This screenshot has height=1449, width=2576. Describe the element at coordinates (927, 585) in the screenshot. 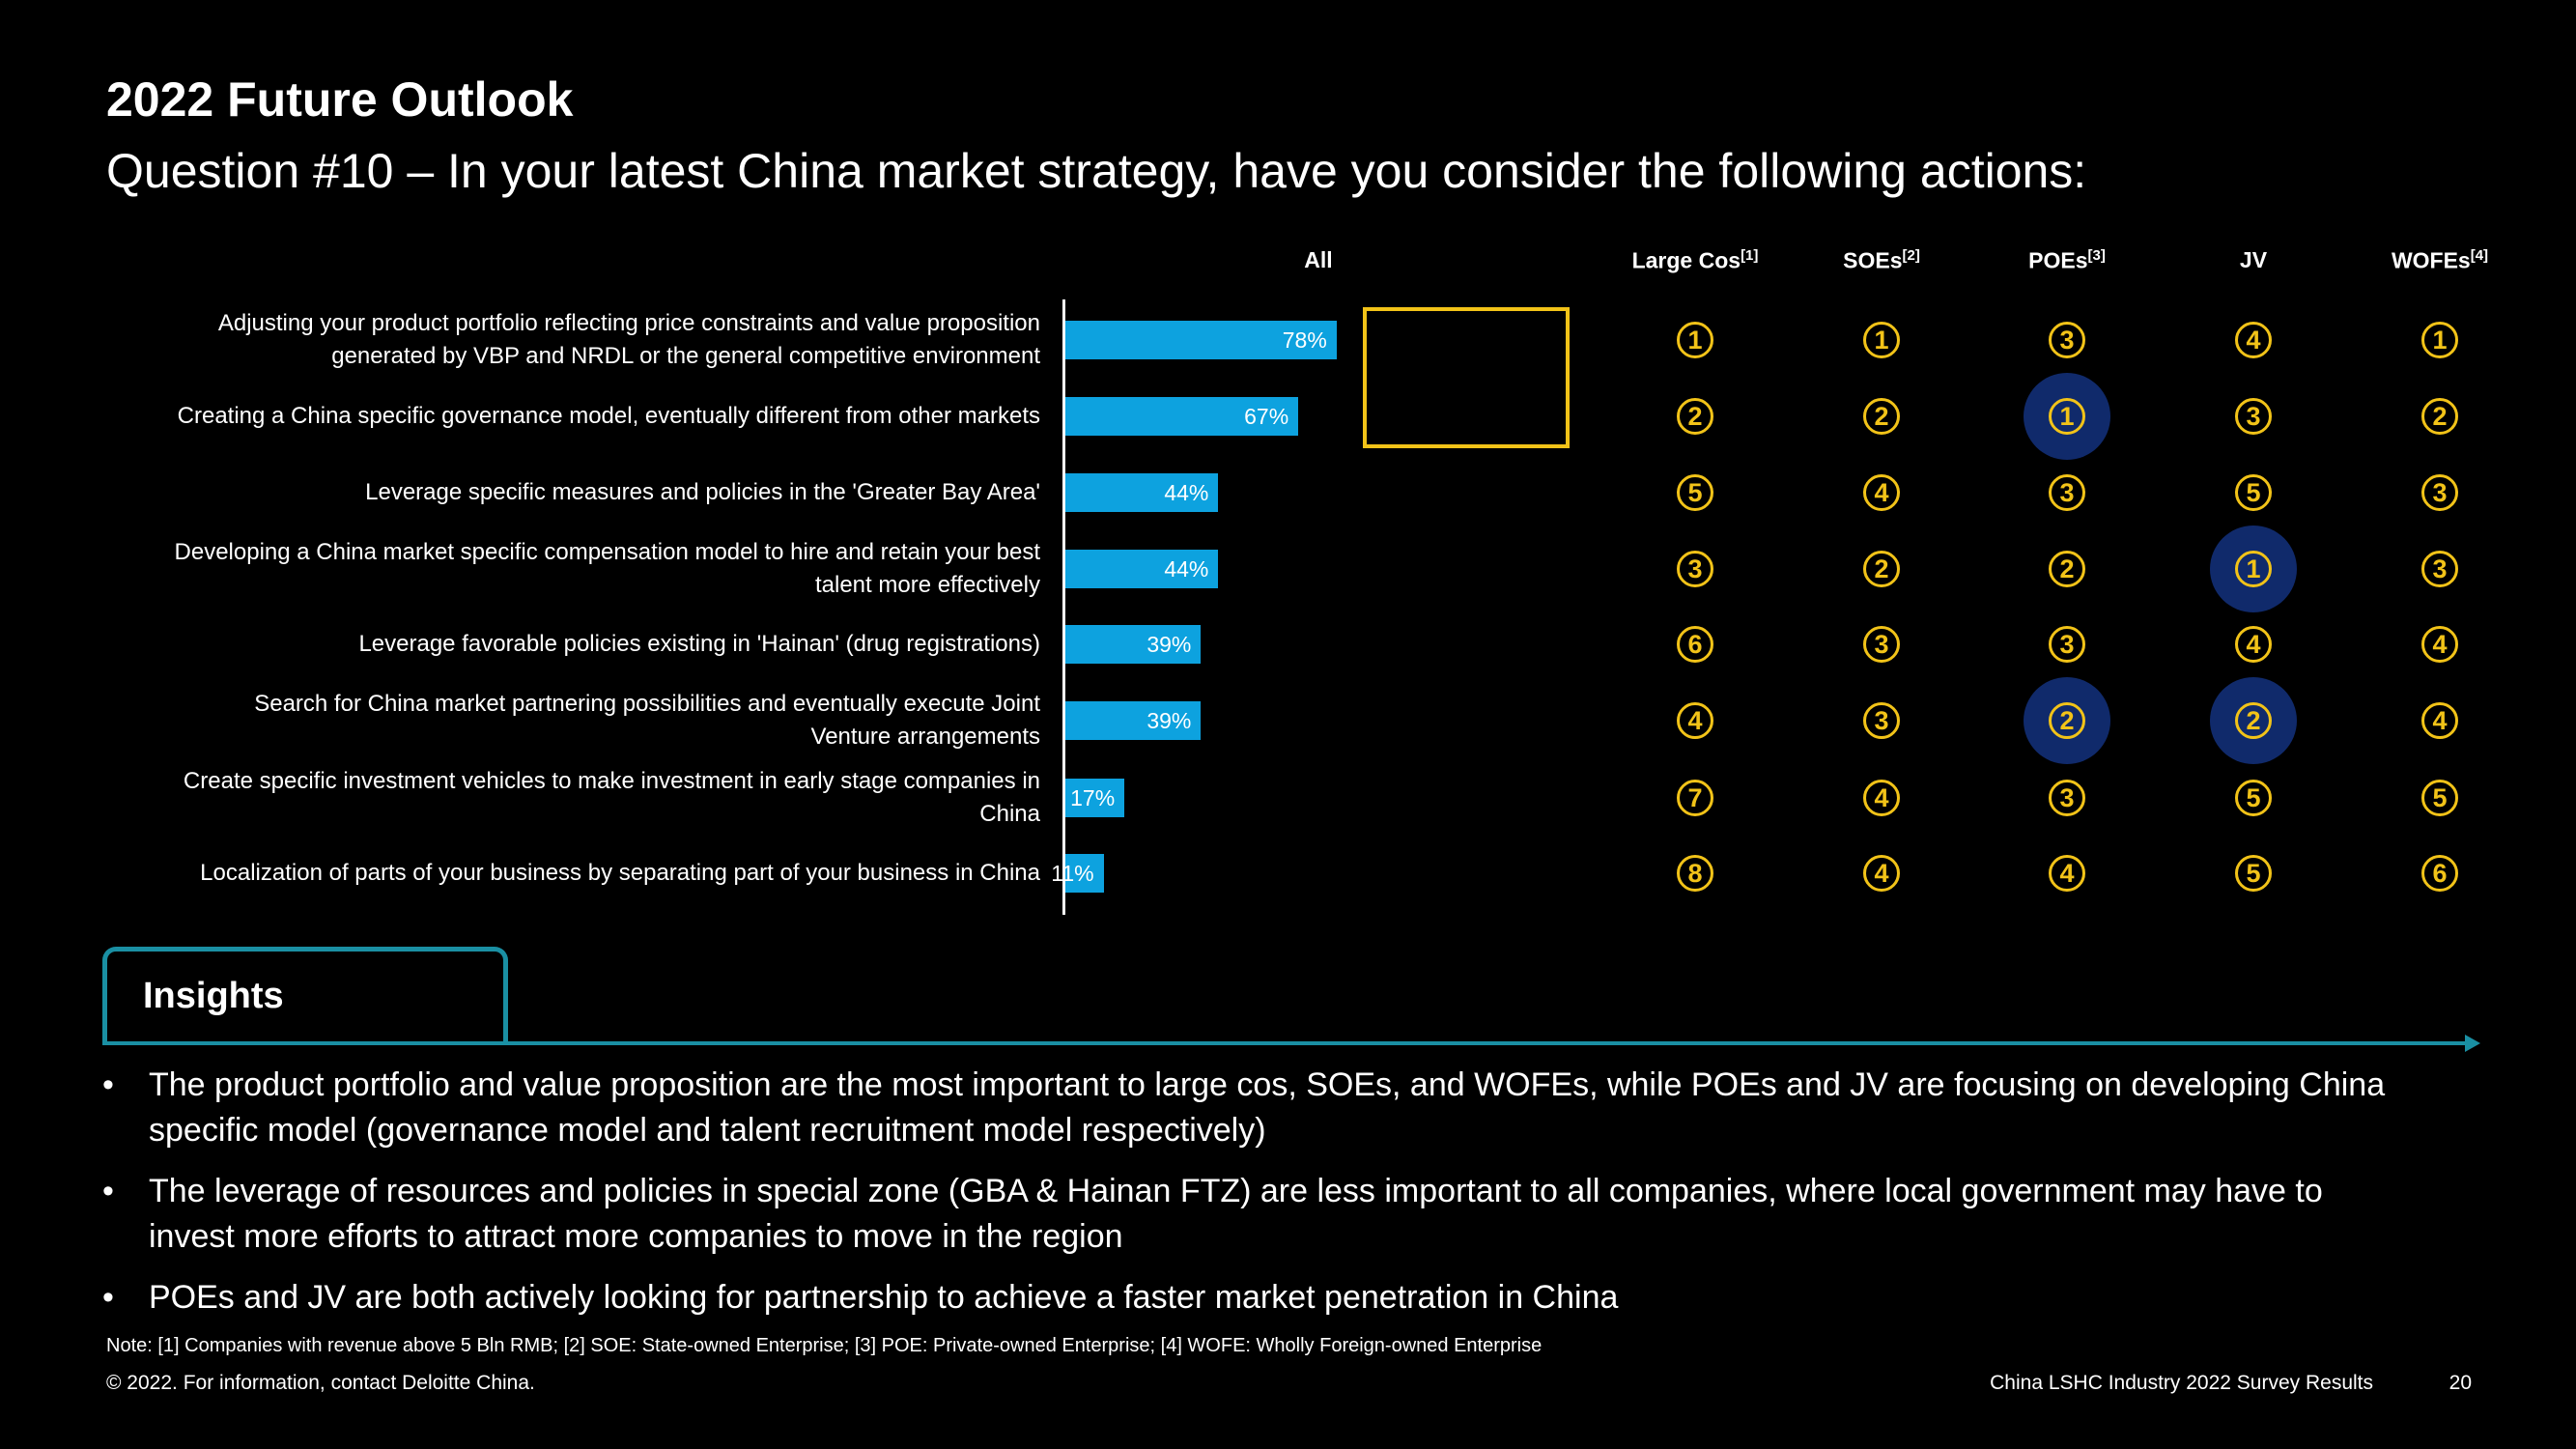

I see `category-label-line: talent more effectively` at that location.